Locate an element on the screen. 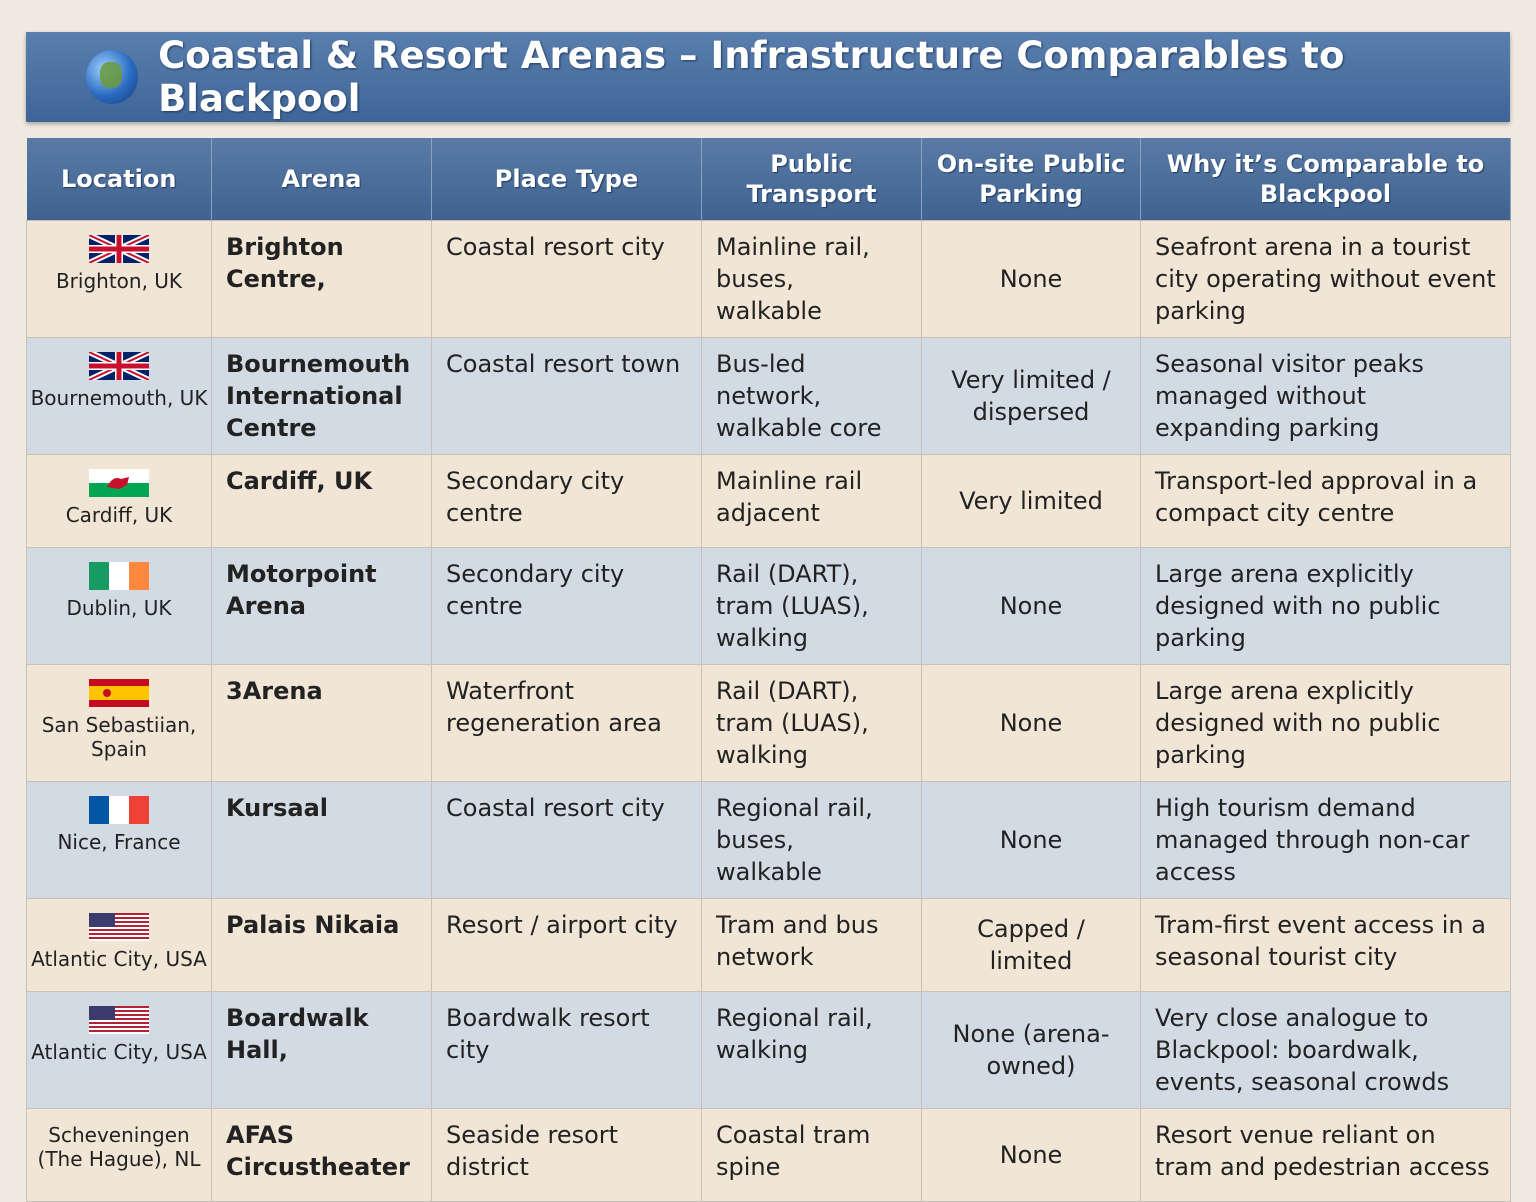 The image size is (1536, 1202). location: Dublin, UK is located at coordinates (119, 606).